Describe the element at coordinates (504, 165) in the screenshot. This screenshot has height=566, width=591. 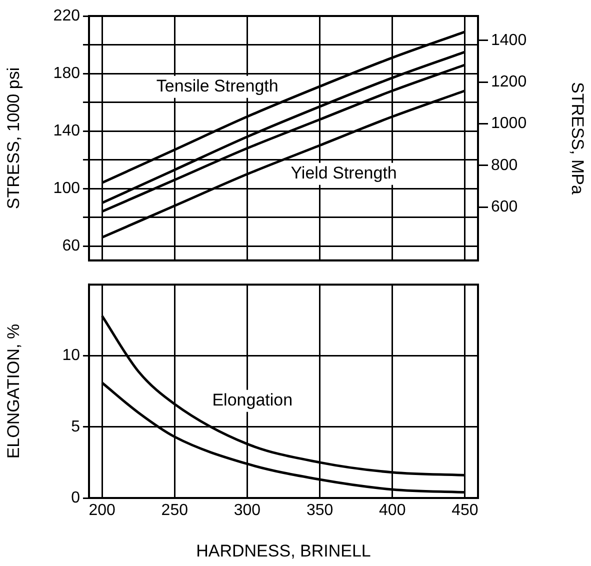
I see `y2-tick-label: 800` at that location.